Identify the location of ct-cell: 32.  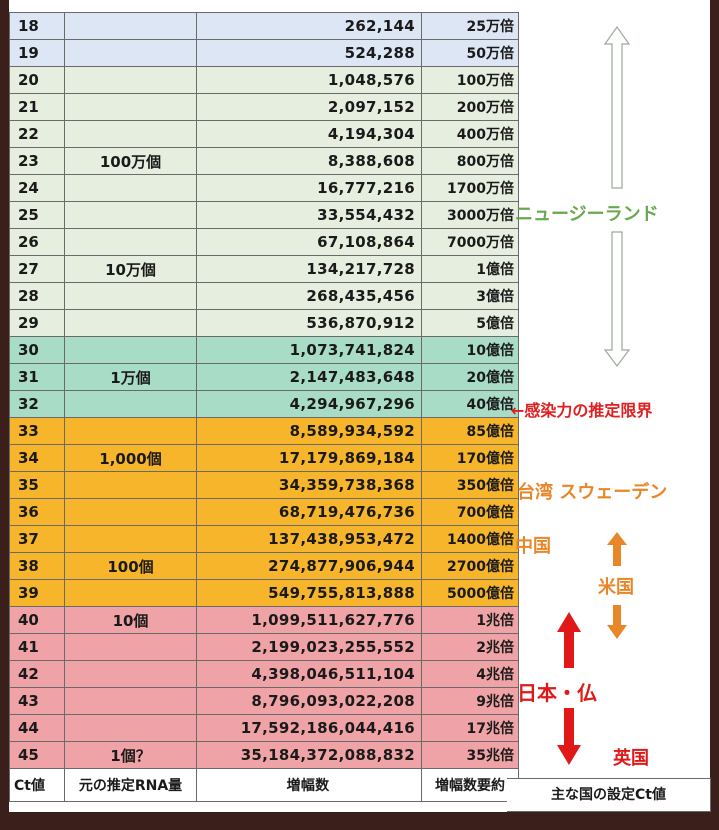
(37, 404).